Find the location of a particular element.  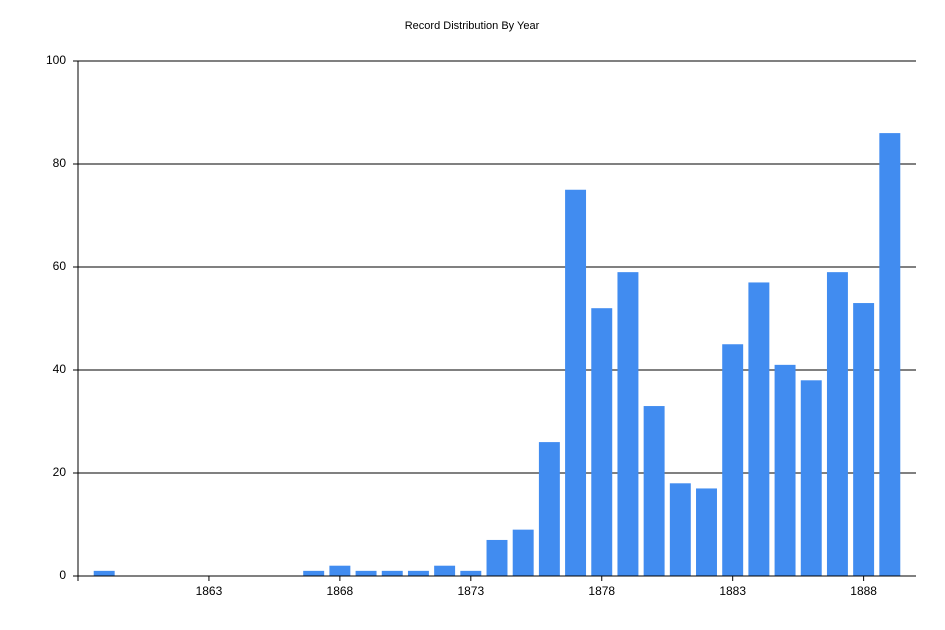

y-tick-label: 0 is located at coordinates (62, 575).